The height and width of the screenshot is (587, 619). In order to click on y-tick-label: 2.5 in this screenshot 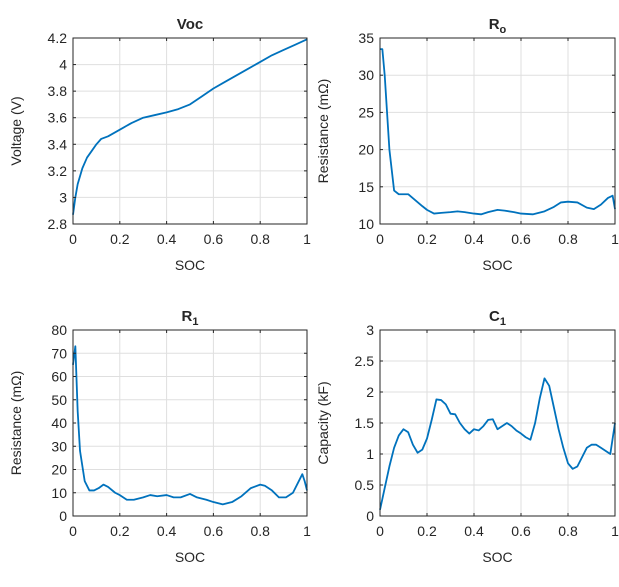, I will do `click(365, 361)`.